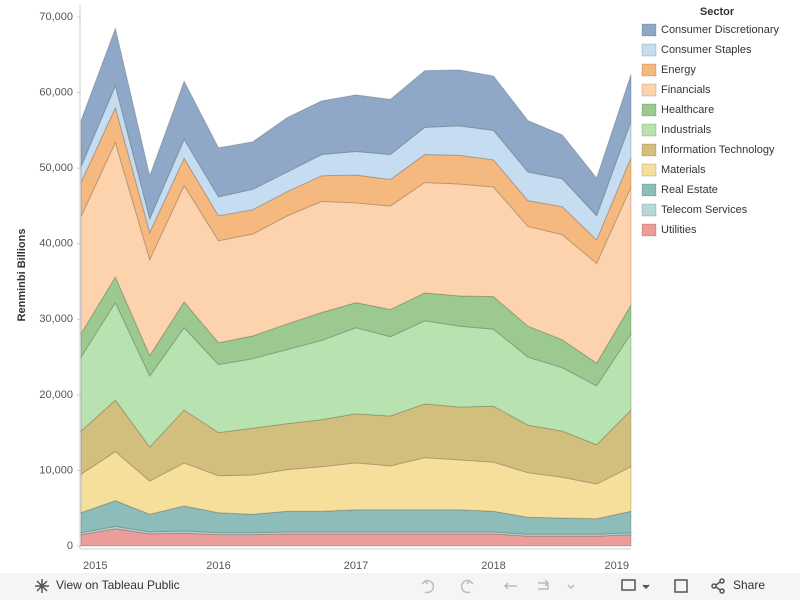 Image resolution: width=800 pixels, height=600 pixels. I want to click on y-tick-label: 40,000, so click(56, 244).